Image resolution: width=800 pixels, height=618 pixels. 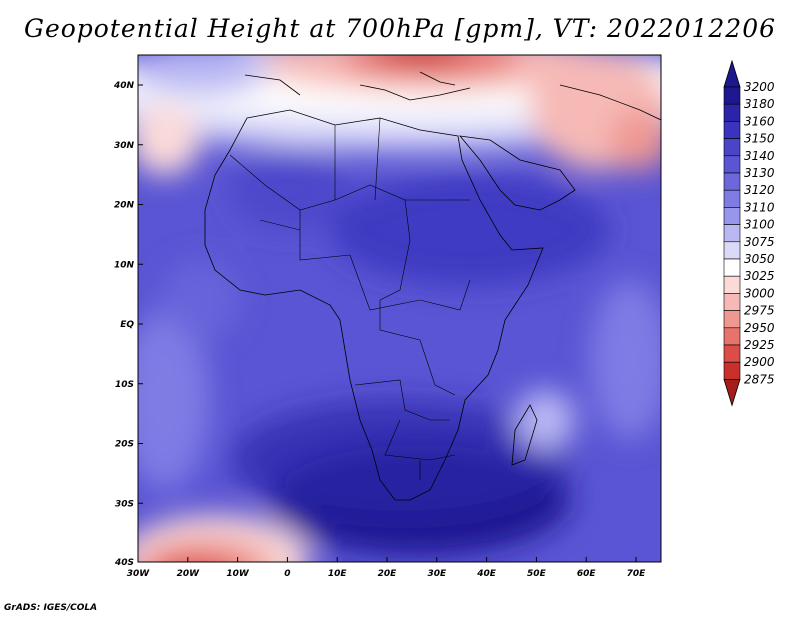 I want to click on colorbar-label: 3130, so click(x=759, y=173).